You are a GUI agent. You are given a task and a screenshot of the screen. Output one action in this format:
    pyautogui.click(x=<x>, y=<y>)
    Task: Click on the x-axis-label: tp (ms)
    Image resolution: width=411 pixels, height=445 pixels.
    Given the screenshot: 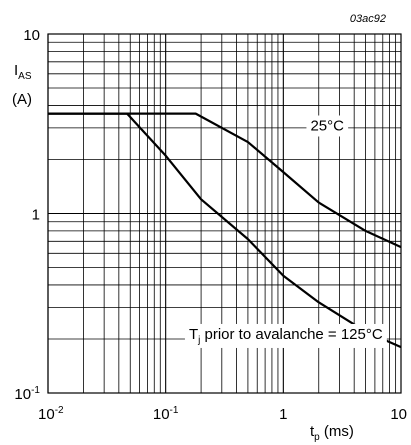 What is the action you would take?
    pyautogui.click(x=332, y=433)
    